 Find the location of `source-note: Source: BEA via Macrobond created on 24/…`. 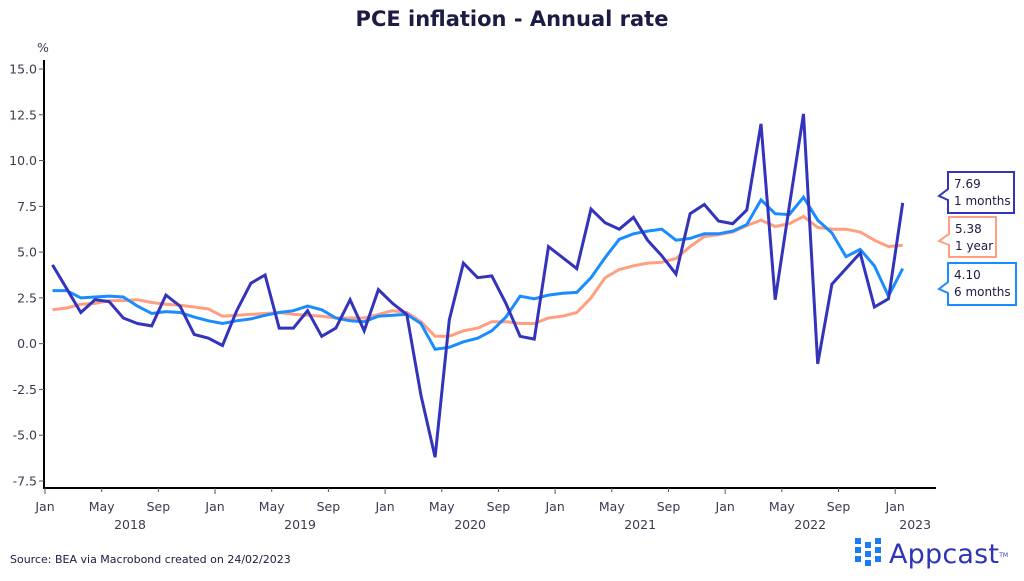

source-note: Source: BEA via Macrobond created on 24/… is located at coordinates (150, 559).